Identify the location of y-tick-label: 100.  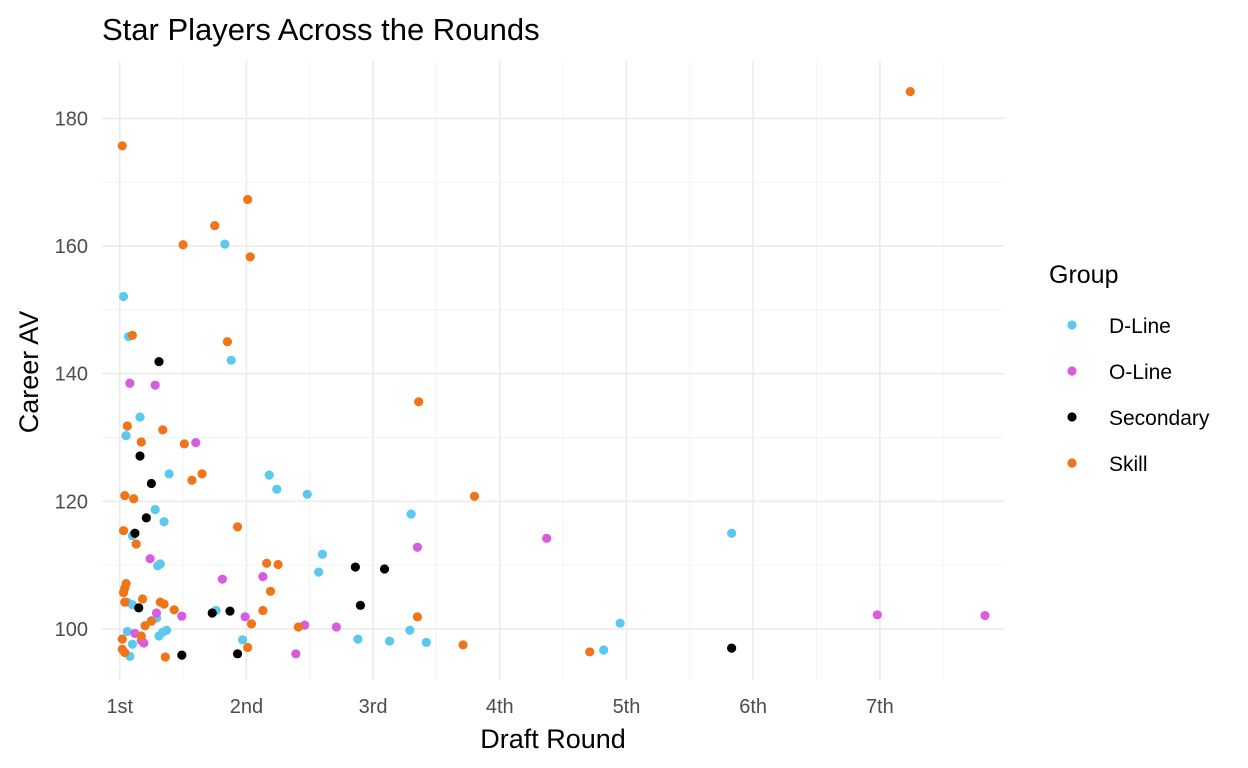
(71, 630).